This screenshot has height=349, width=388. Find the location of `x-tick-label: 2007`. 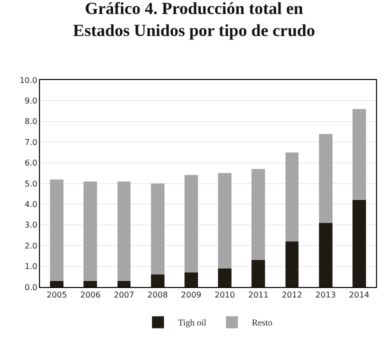

x-tick-label: 2007 is located at coordinates (124, 295).